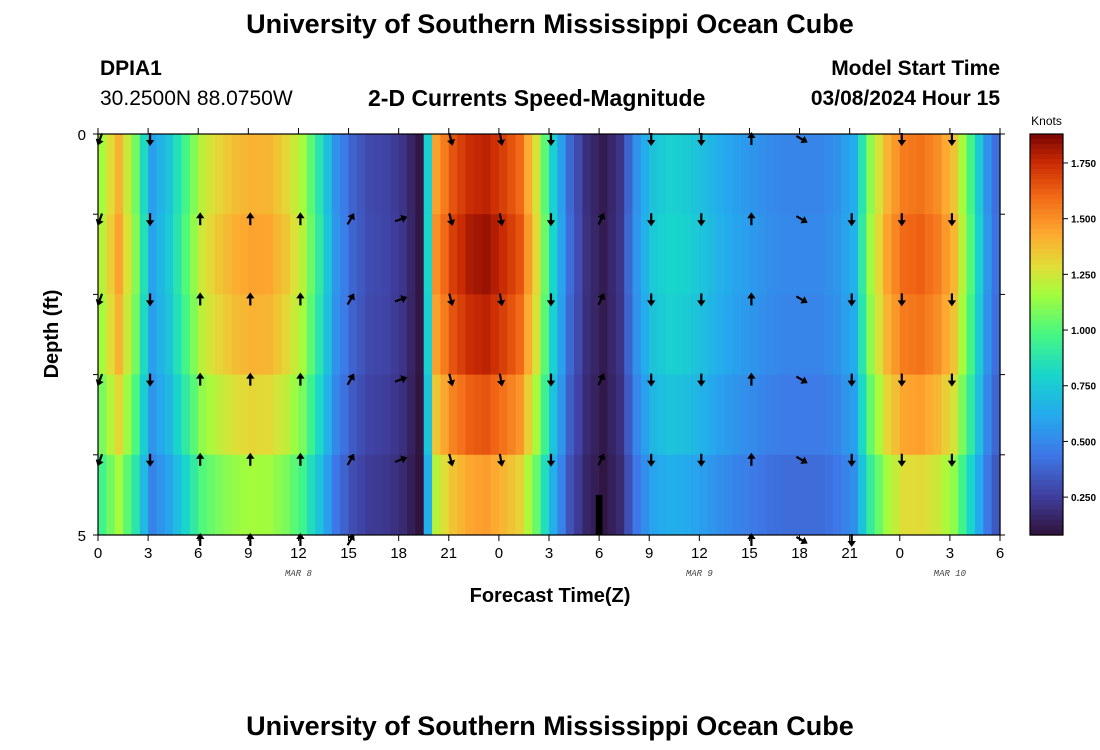 Image resolution: width=1100 pixels, height=750 pixels. I want to click on station-coordinates: 30.2500N 88.0750W, so click(196, 98).